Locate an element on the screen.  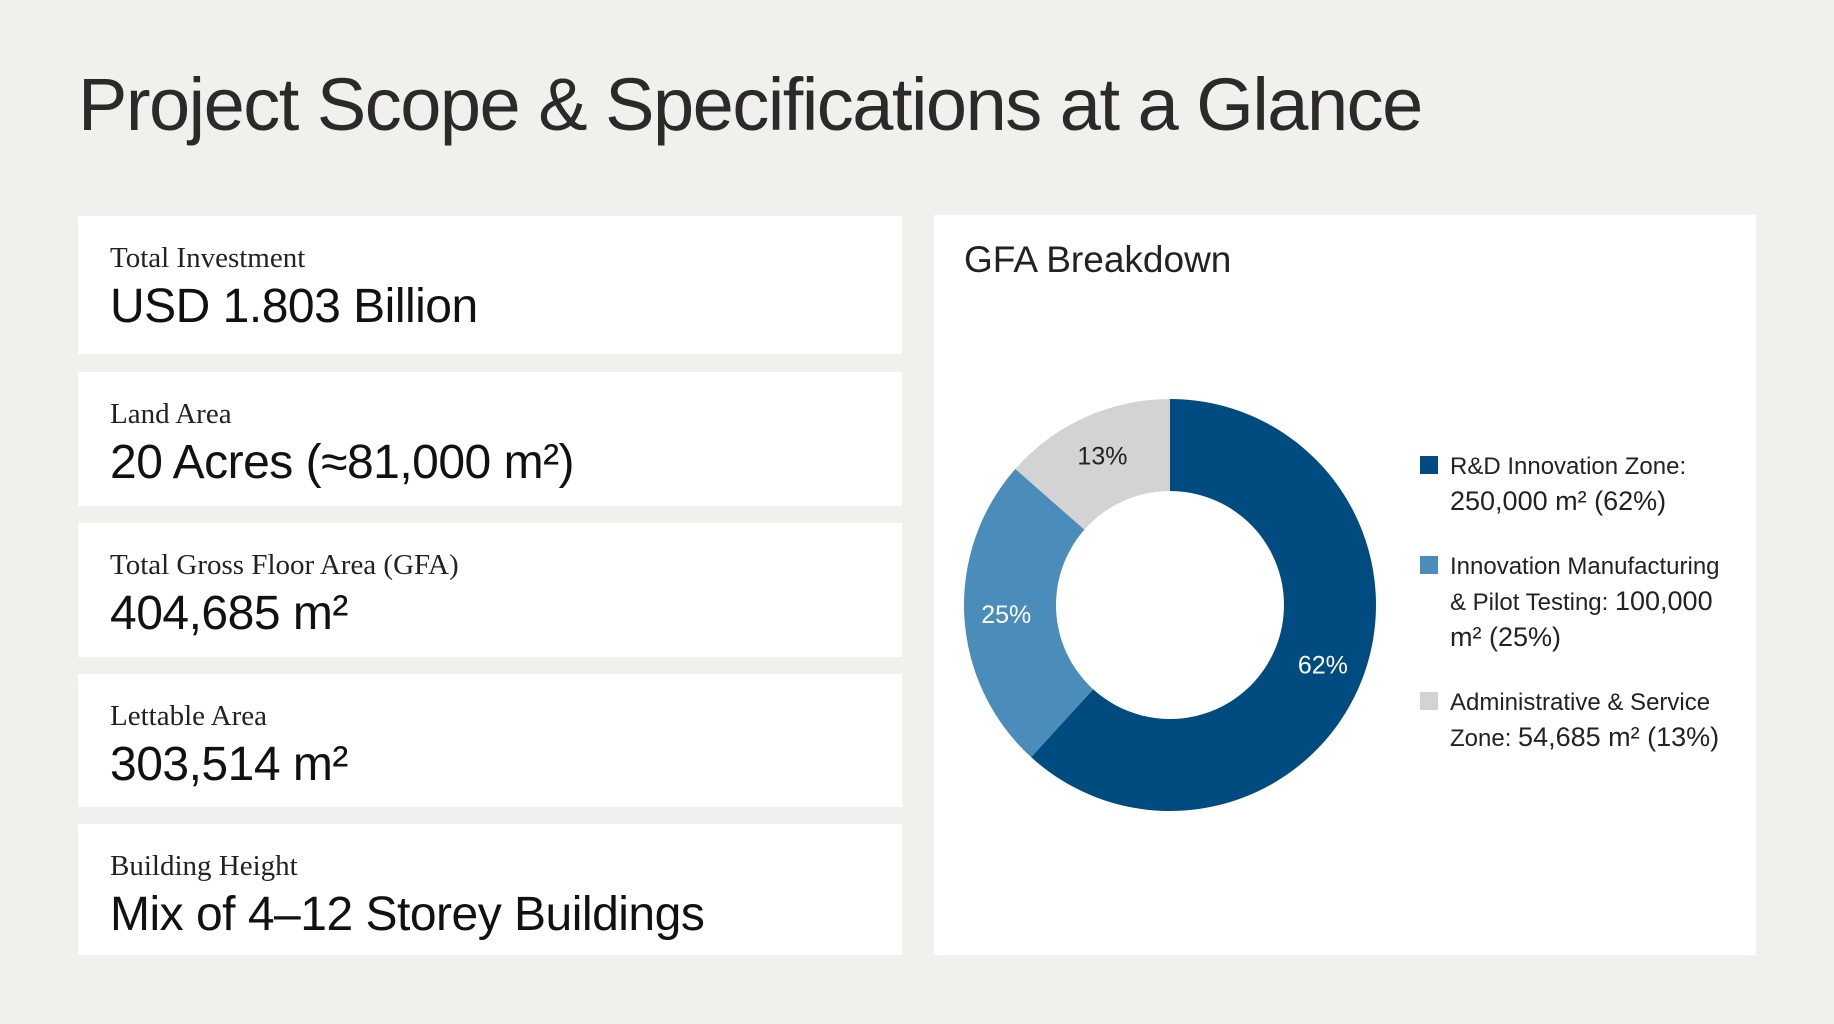
slice-label-0: 62% is located at coordinates (1323, 665).